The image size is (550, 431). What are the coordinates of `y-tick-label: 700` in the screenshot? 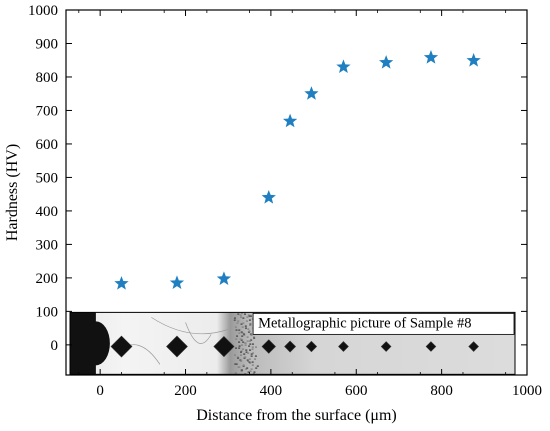 It's located at (47, 111).